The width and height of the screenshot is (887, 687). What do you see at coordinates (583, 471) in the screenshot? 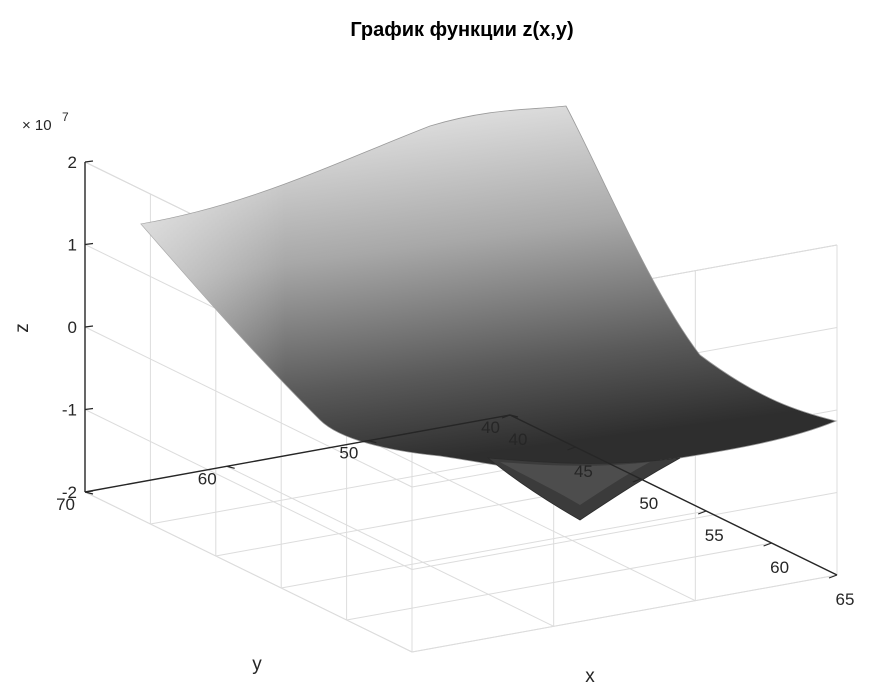
I see `x-tick-label: 45` at bounding box center [583, 471].